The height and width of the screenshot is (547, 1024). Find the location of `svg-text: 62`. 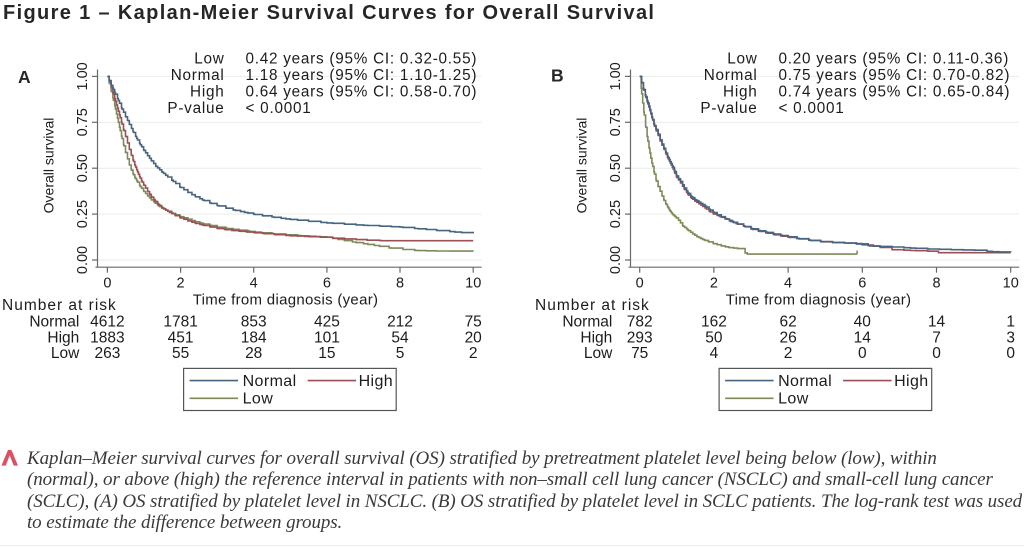

svg-text: 62 is located at coordinates (787, 322).